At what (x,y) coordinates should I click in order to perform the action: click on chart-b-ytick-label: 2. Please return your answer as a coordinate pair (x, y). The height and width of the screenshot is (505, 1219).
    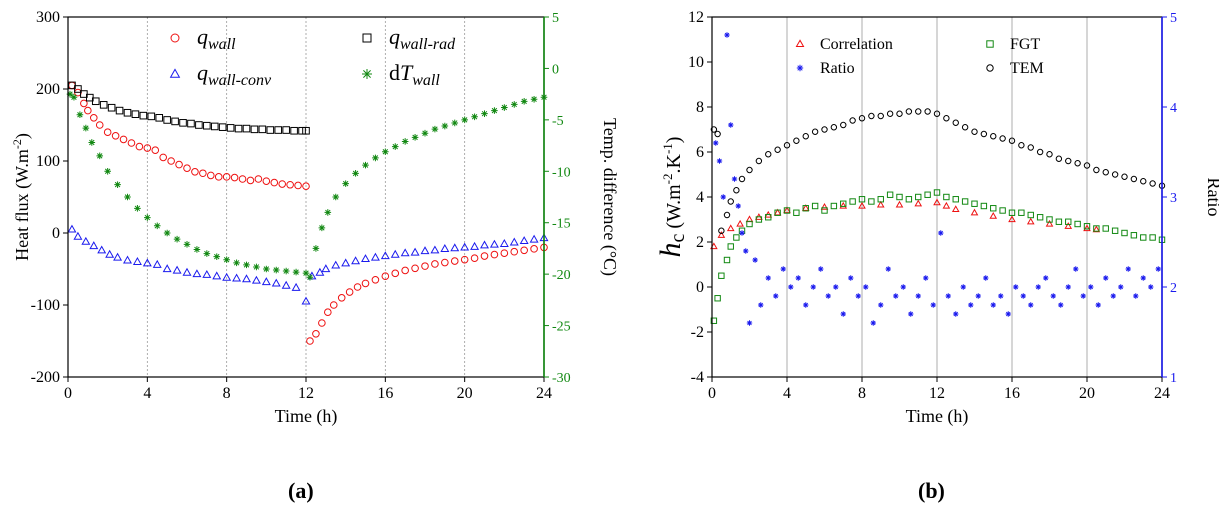
    Looking at the image, I should click on (700, 242).